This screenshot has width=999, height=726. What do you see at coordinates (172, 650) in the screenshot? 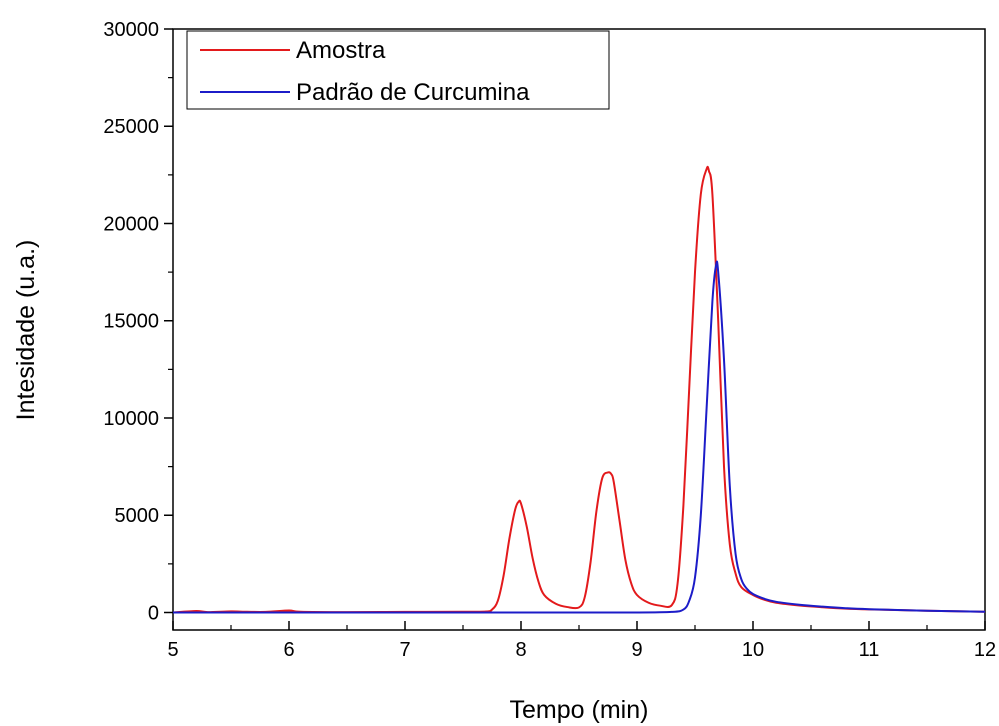
I see `x-tick-label: 5` at bounding box center [172, 650].